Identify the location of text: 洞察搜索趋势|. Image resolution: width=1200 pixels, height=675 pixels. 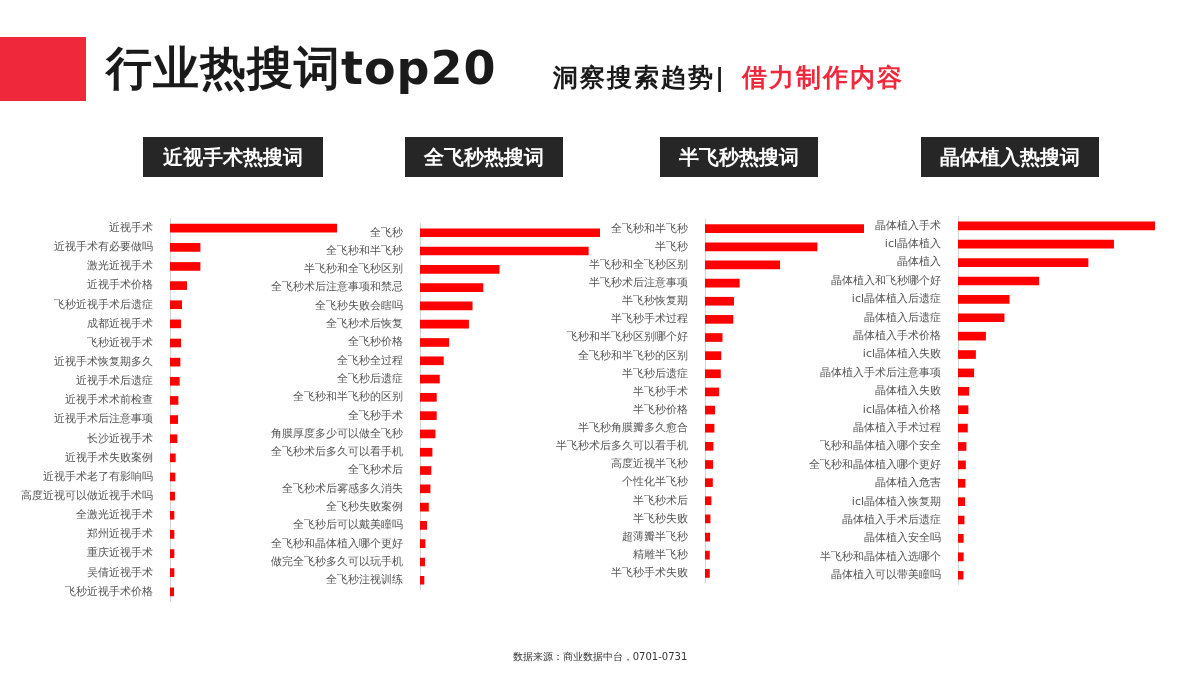
(640, 78).